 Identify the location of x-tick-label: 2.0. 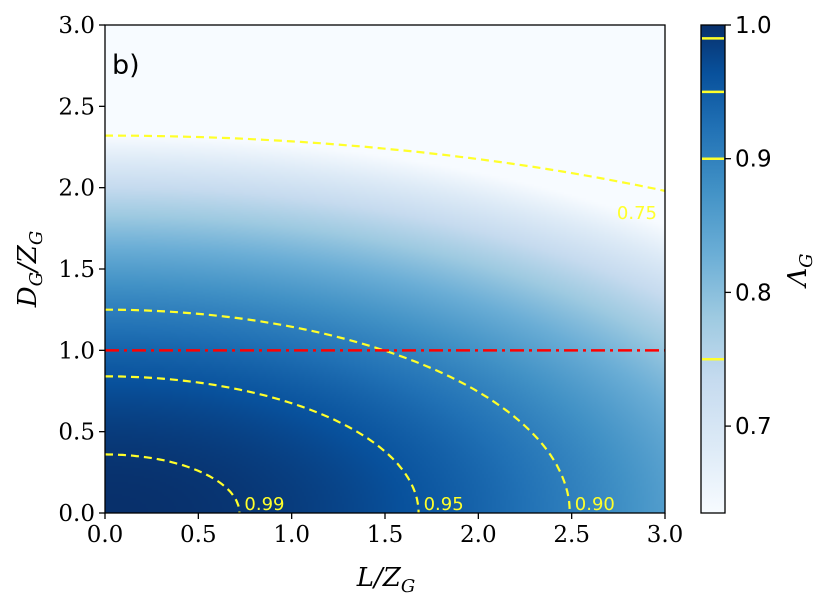
(478, 535).